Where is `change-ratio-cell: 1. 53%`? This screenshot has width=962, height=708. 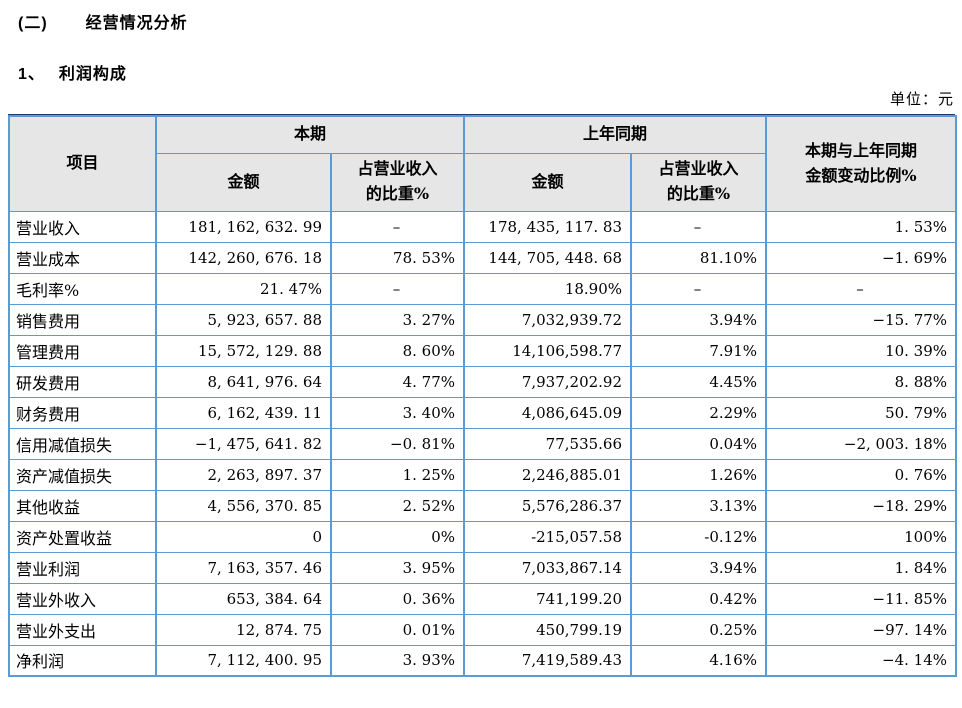 change-ratio-cell: 1. 53% is located at coordinates (861, 226).